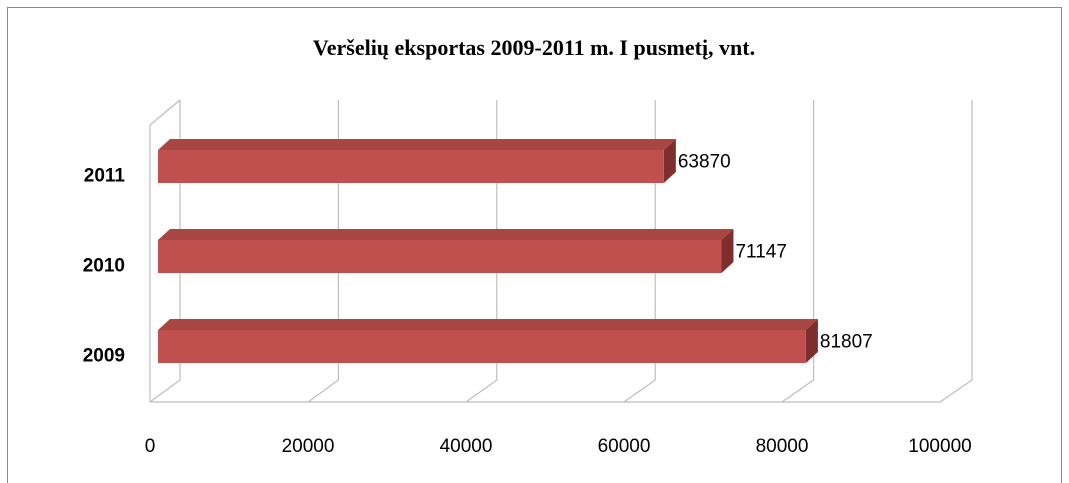 This screenshot has width=1069, height=483. Describe the element at coordinates (782, 446) in the screenshot. I see `x-tick-label: 80000` at that location.